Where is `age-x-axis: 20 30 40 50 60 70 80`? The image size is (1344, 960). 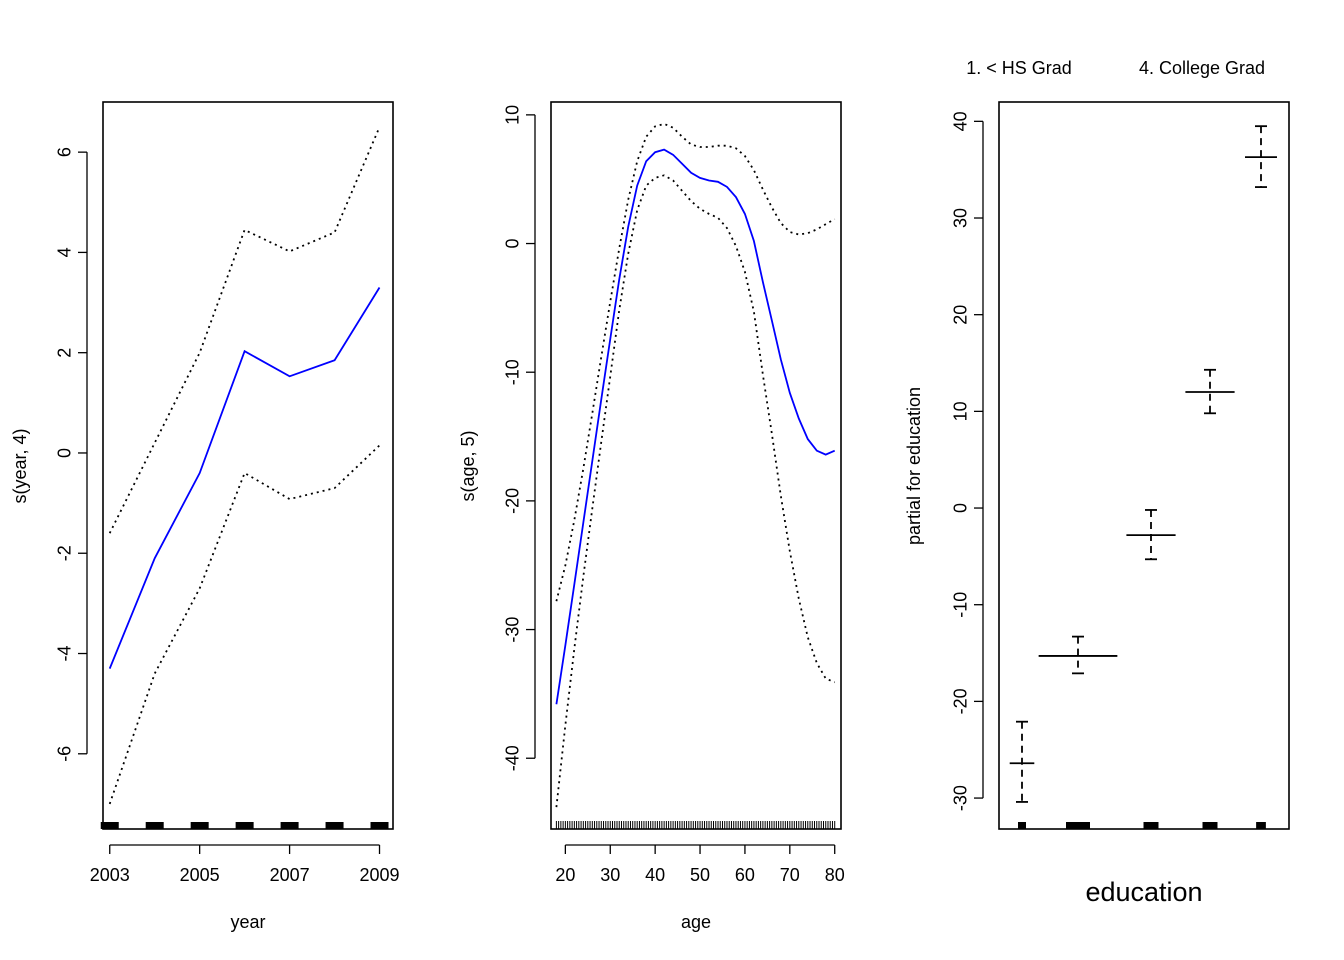
age-x-axis: 20 30 40 50 60 70 80 is located at coordinates (700, 864).